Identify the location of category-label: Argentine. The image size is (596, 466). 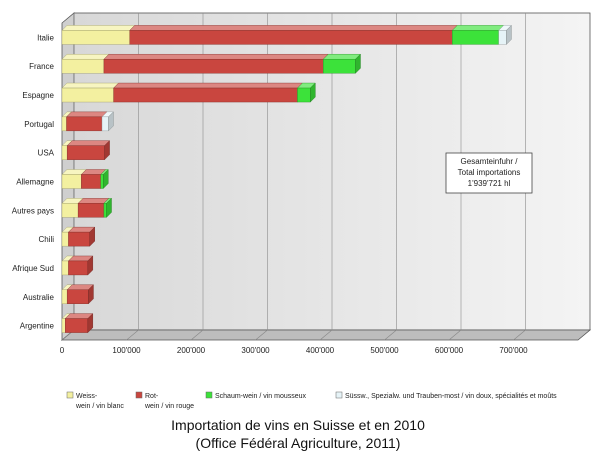
(37, 326).